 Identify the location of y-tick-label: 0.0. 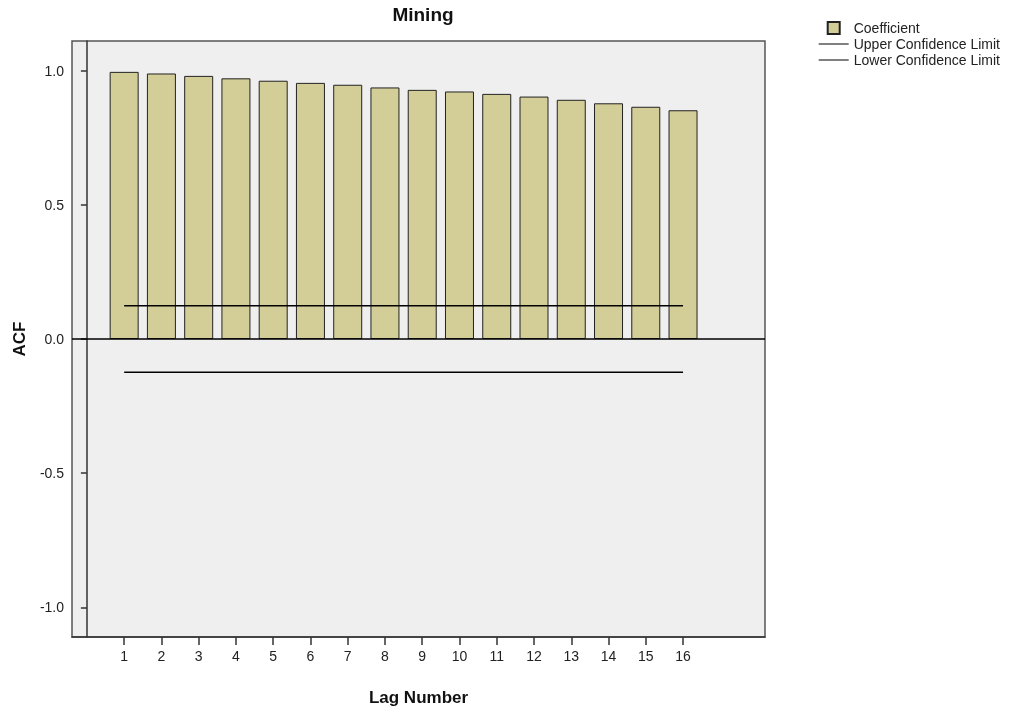
(54, 339).